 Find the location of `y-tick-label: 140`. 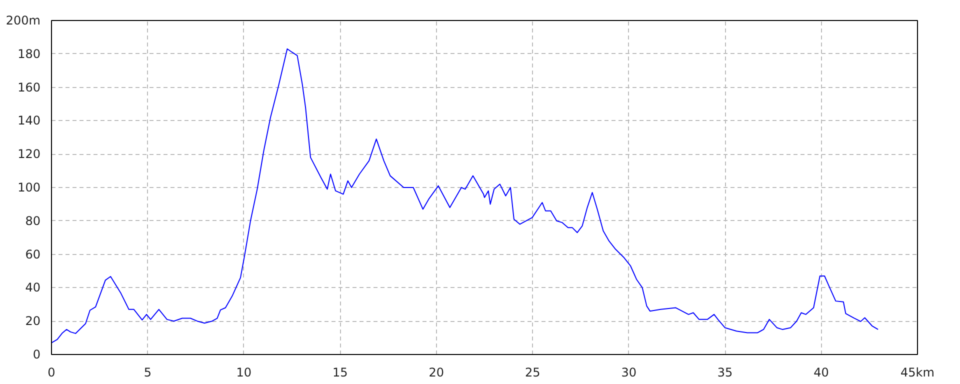

y-tick-label: 140 is located at coordinates (29, 121).